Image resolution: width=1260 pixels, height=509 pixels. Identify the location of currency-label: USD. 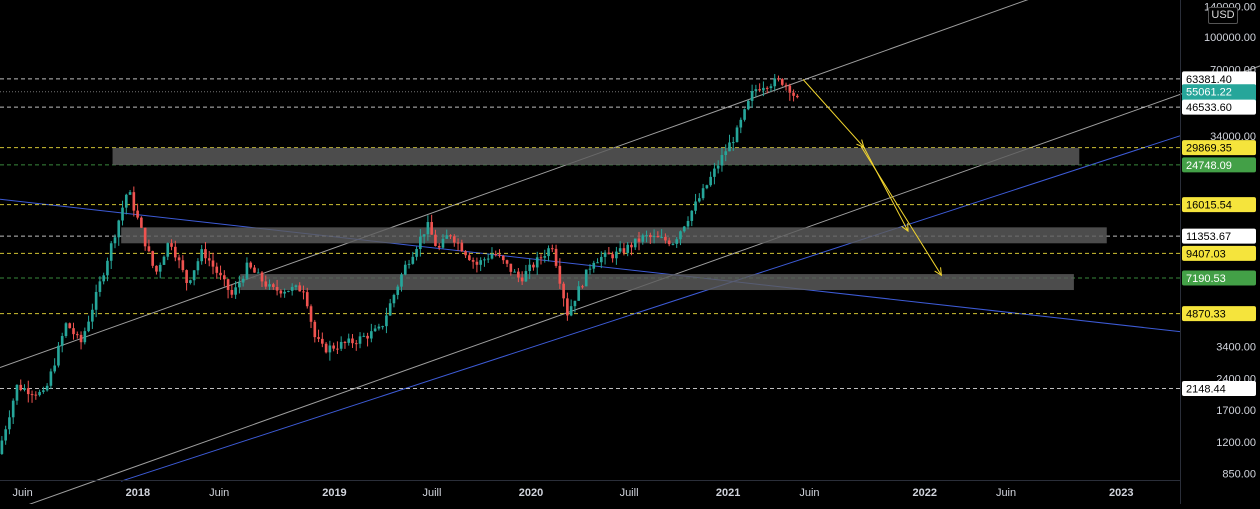
(1223, 15).